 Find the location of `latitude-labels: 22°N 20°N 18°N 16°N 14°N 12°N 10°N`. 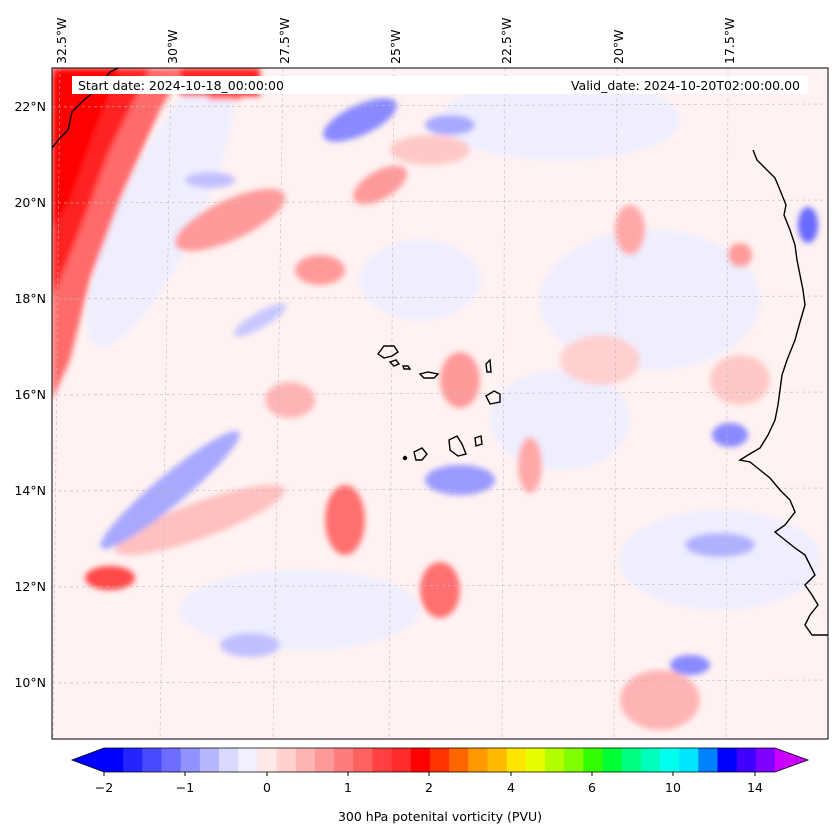

latitude-labels: 22°N 20°N 18°N 16°N 14°N 12°N 10°N is located at coordinates (30, 394).